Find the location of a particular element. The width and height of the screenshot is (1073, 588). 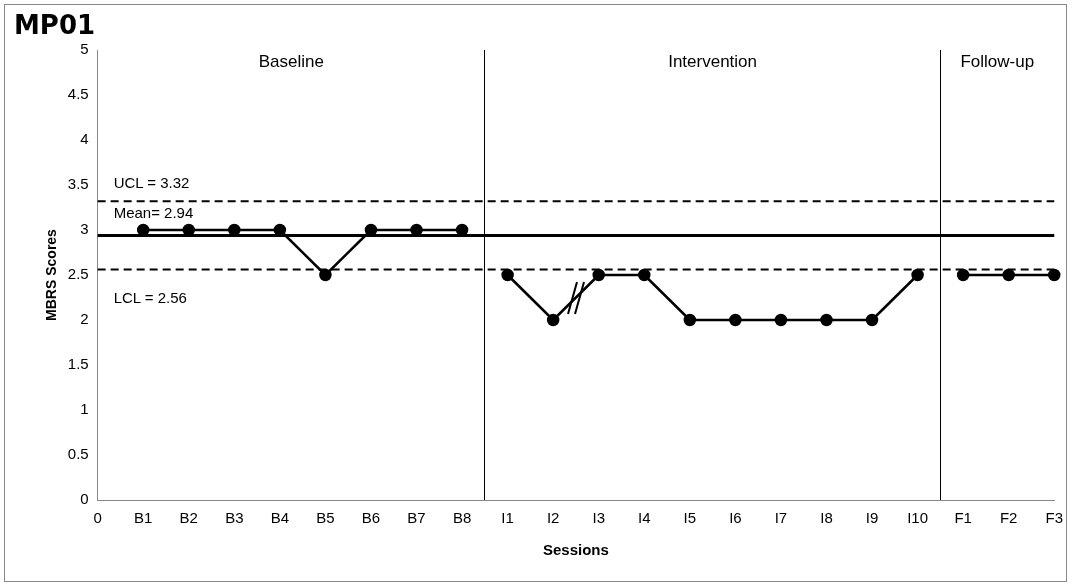

y-tick-label: 4.5 is located at coordinates (78, 94).